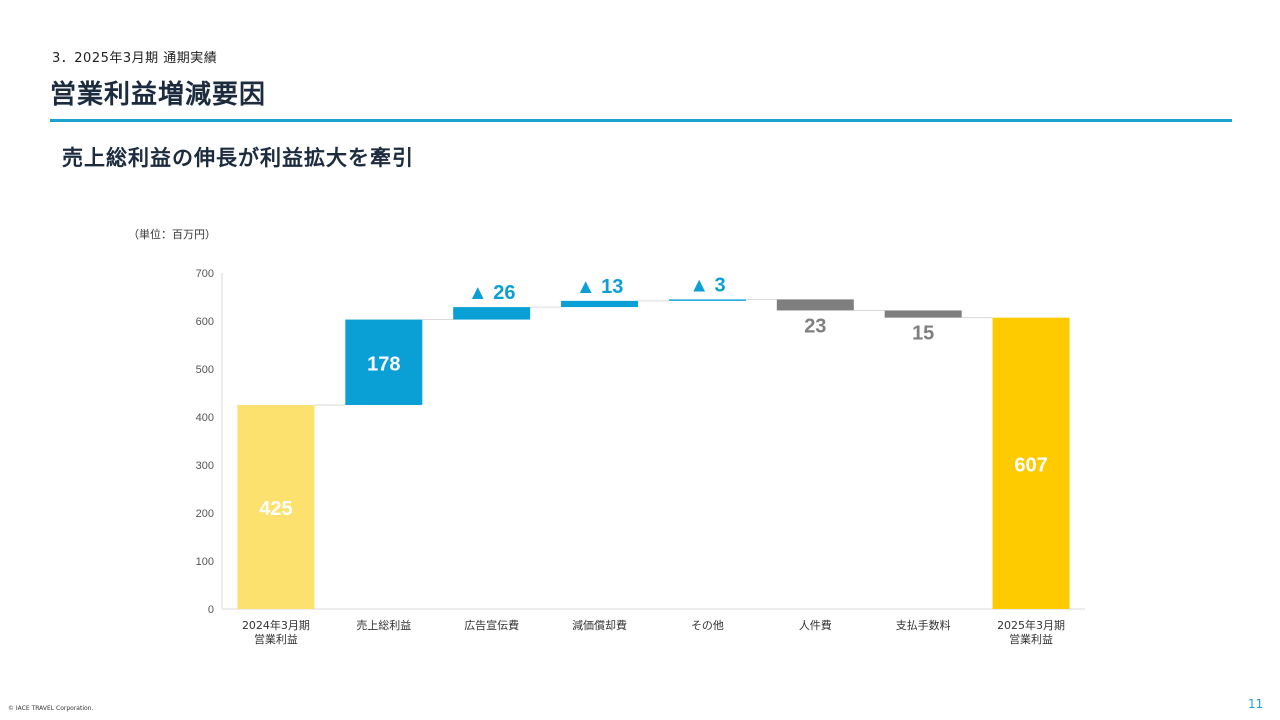 This screenshot has height=720, width=1280. I want to click on x-tick-label: 2024年3月期, so click(276, 625).